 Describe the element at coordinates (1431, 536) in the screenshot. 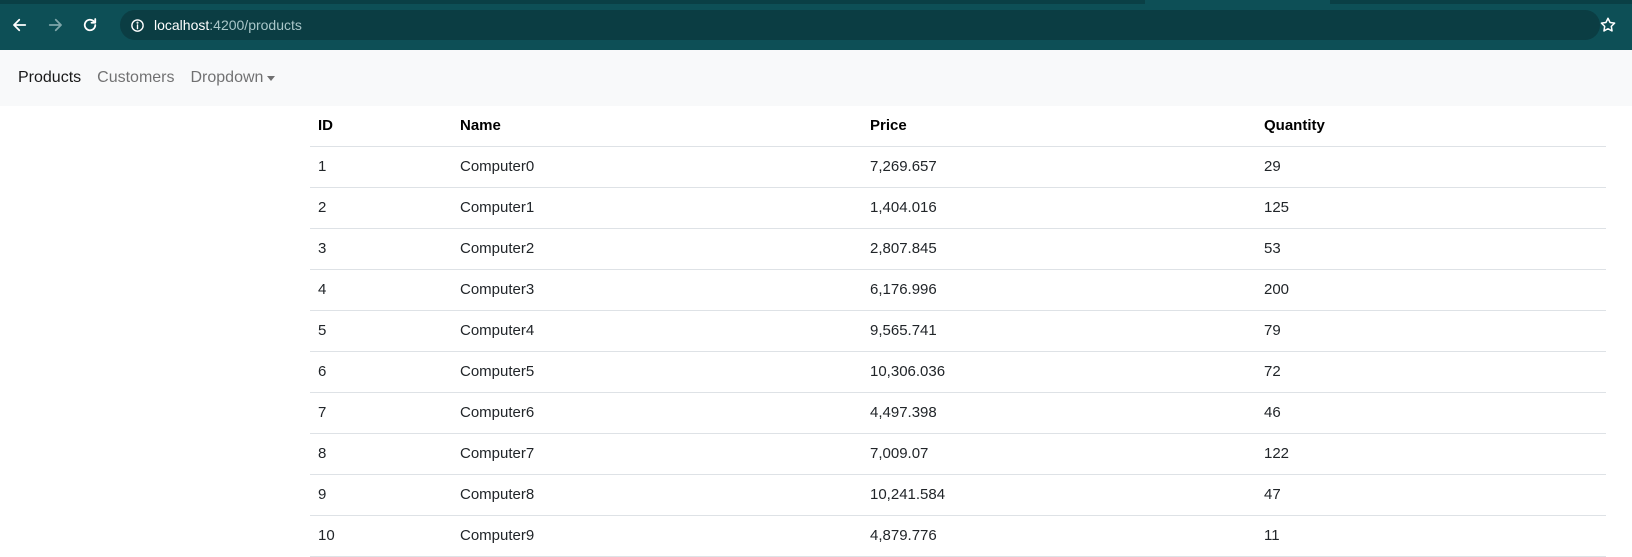

I see `cell-quantity: 11` at that location.